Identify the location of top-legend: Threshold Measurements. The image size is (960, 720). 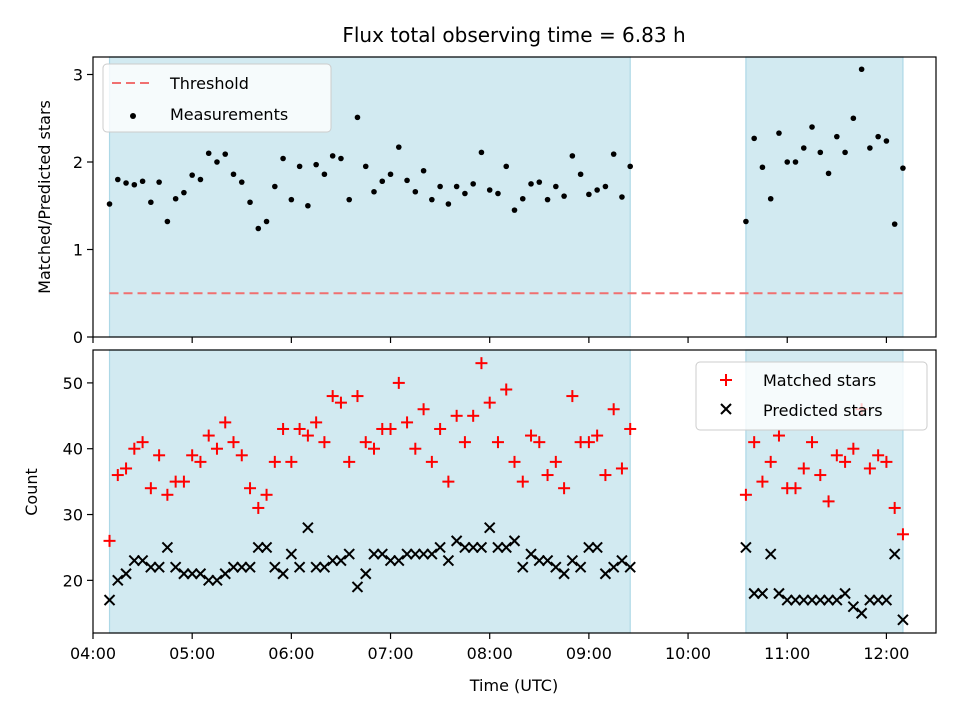
(217, 98).